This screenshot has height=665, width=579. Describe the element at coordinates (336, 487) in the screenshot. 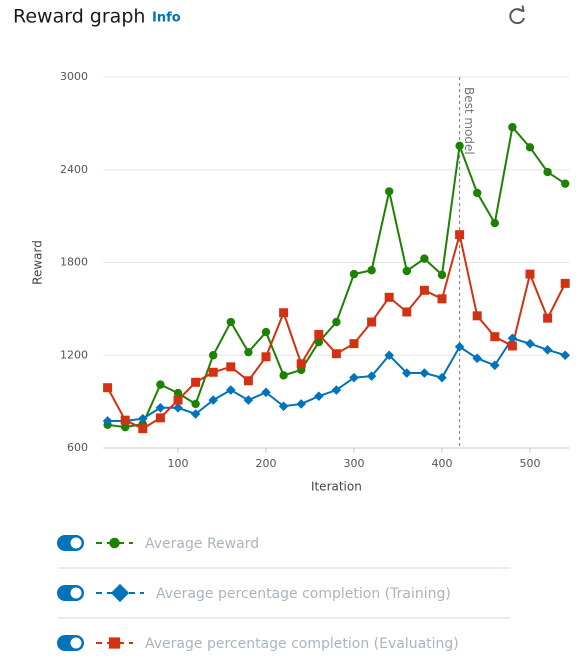

I see `x-axis-title: Iteration` at that location.